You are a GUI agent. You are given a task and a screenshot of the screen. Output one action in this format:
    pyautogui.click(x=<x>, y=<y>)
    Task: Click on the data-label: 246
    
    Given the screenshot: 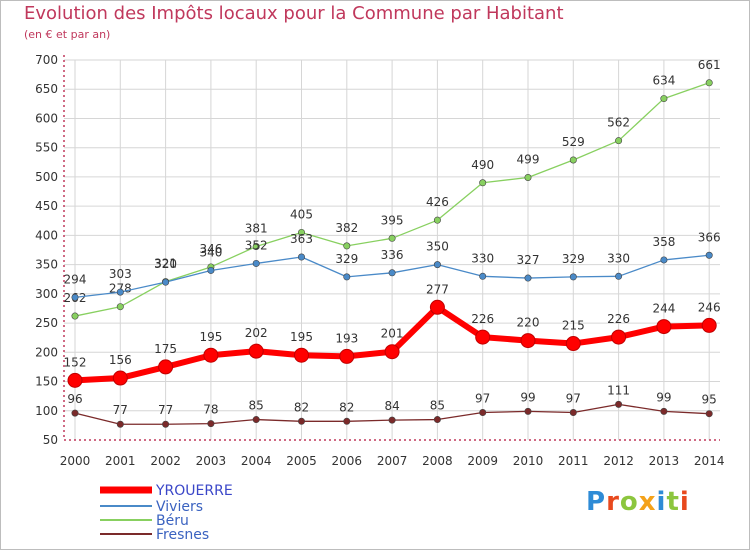 What is the action you would take?
    pyautogui.click(x=709, y=307)
    